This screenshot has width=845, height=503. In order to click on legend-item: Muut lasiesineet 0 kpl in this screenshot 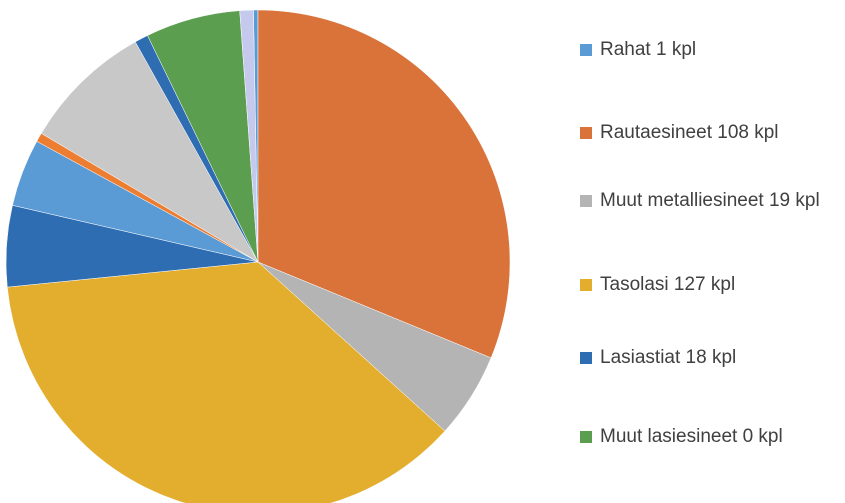, I will do `click(710, 437)`.